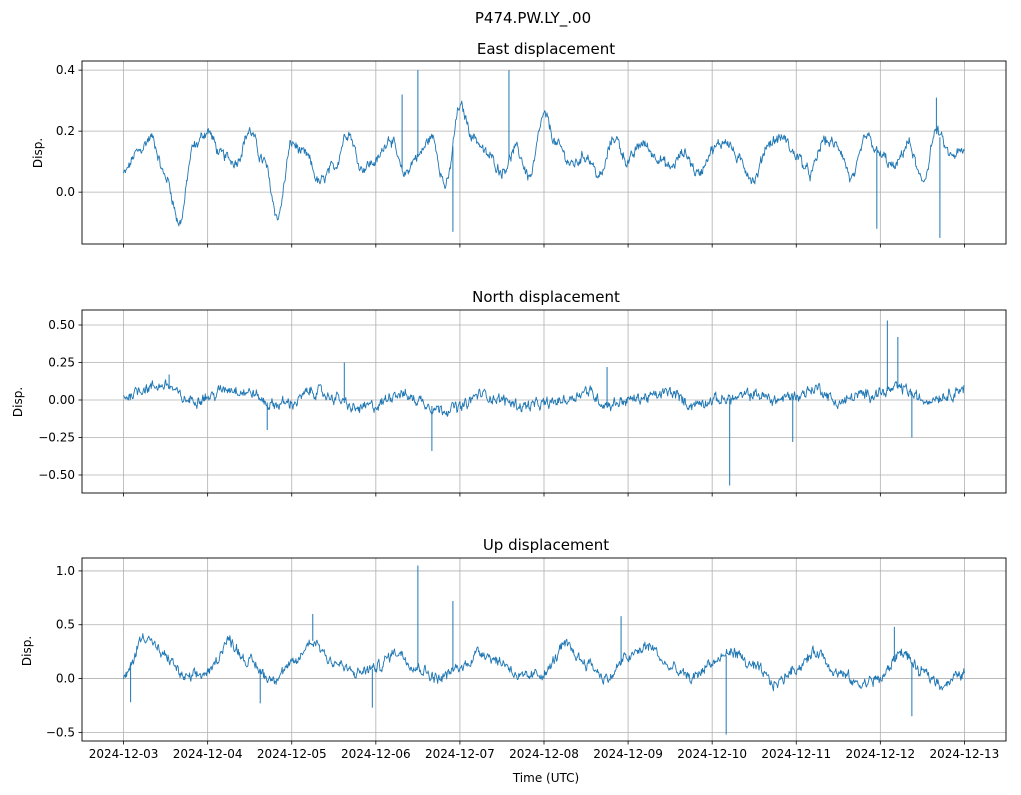 The image size is (1021, 795). I want to click on up-xtick-label-7: 2024-12-10, so click(712, 754).